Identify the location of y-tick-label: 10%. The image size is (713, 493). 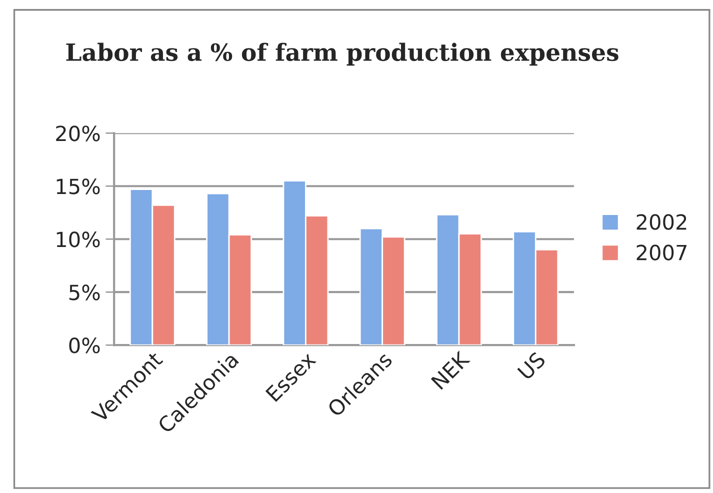
(78, 240).